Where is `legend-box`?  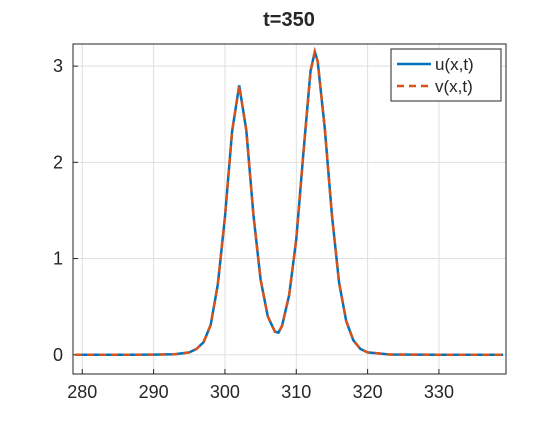 legend-box is located at coordinates (446, 75).